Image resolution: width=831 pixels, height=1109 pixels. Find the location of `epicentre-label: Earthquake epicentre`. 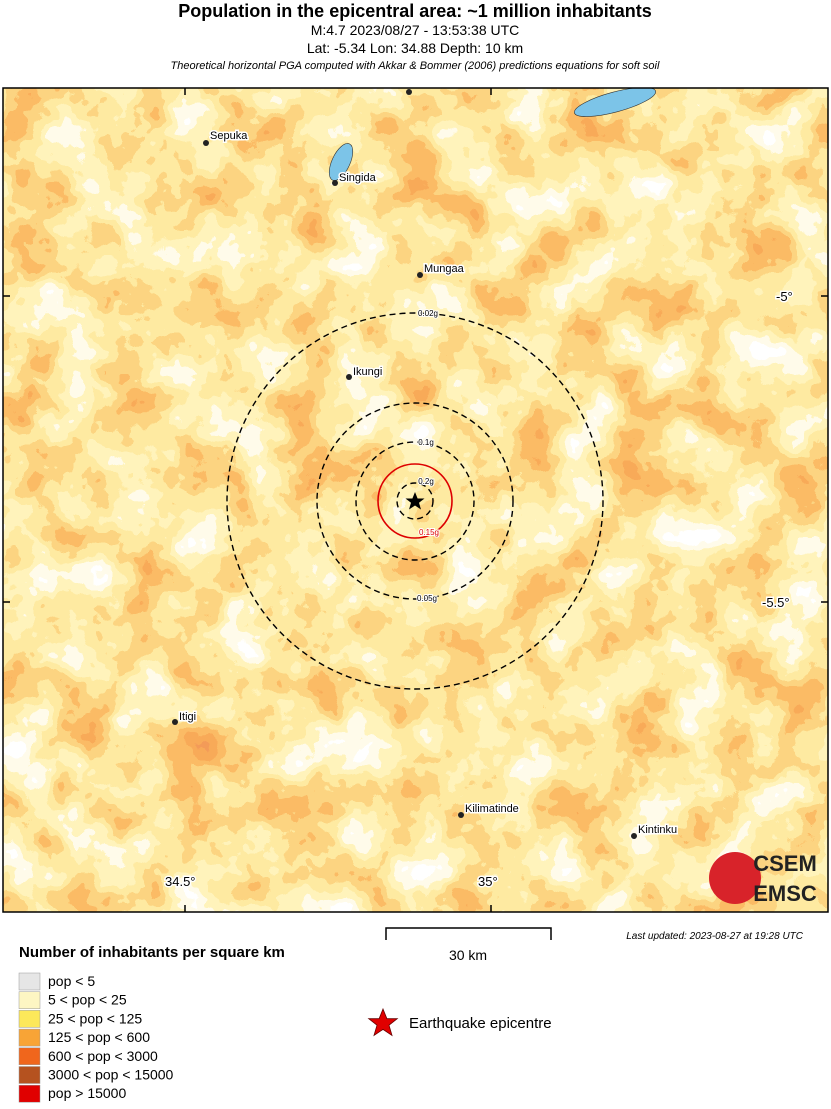

epicentre-label: Earthquake epicentre is located at coordinates (480, 1023).